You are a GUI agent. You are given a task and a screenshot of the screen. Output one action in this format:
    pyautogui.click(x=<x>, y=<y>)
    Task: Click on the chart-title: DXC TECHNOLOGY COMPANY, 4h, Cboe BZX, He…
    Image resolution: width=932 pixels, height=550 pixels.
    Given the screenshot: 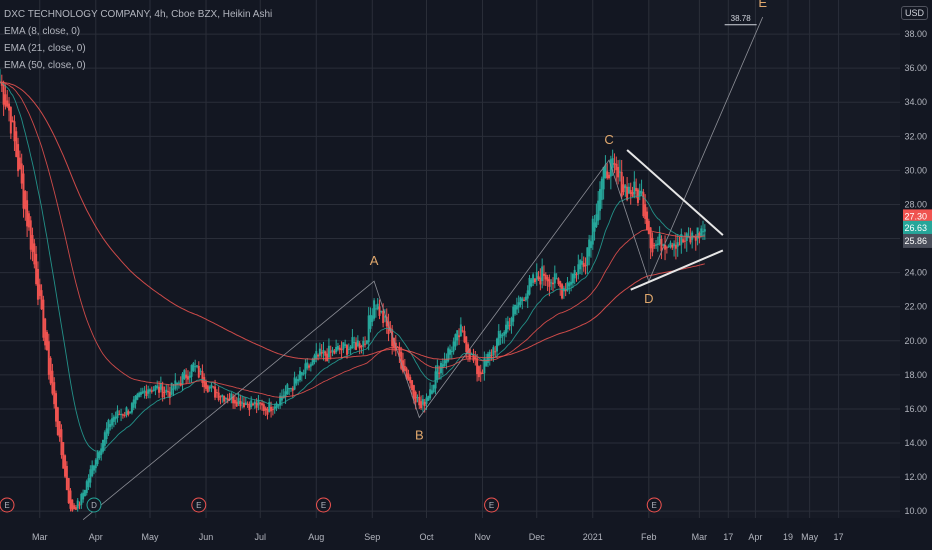 What is the action you would take?
    pyautogui.click(x=138, y=14)
    